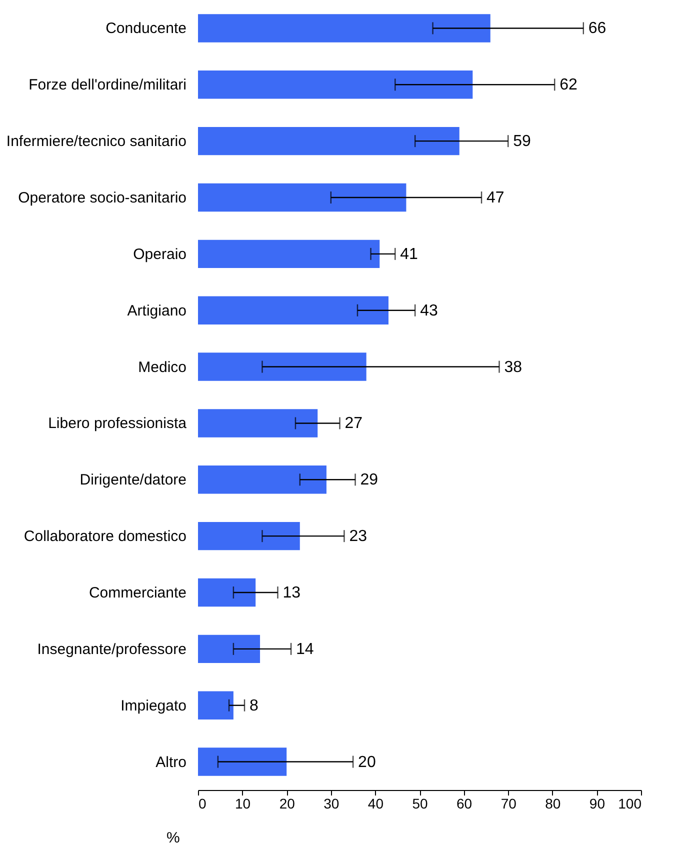 The height and width of the screenshot is (845, 681). What do you see at coordinates (111, 649) in the screenshot?
I see `y-tick-label: Insegnante/professore` at bounding box center [111, 649].